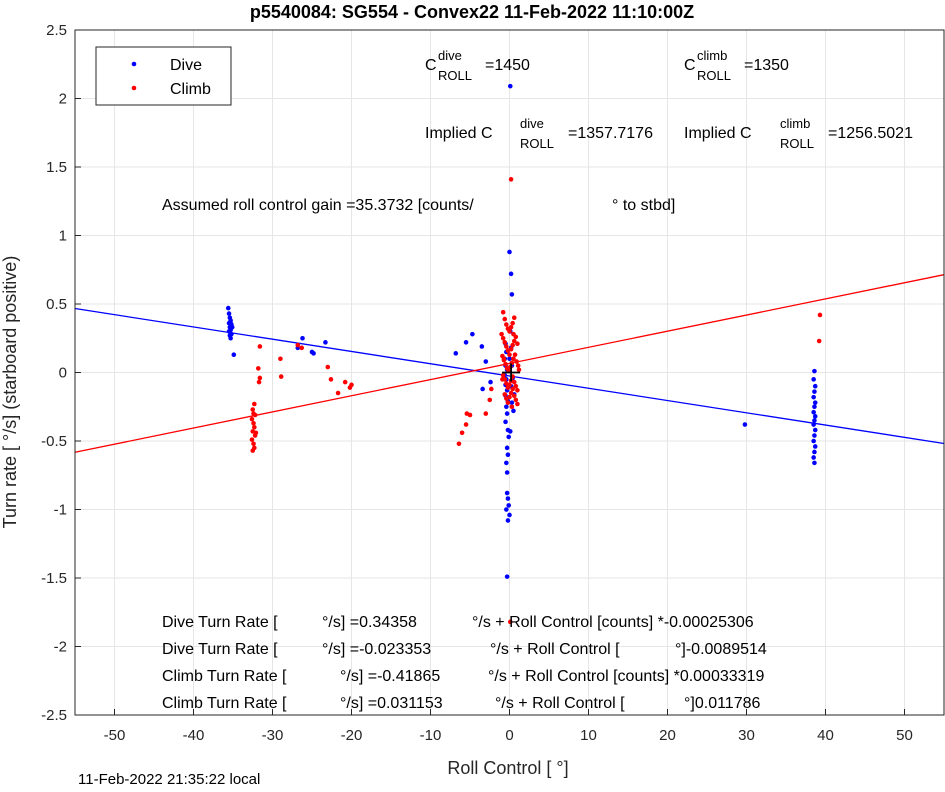  What do you see at coordinates (220, 622) in the screenshot?
I see `eq1-part-a: Dive Turn Rate [` at bounding box center [220, 622].